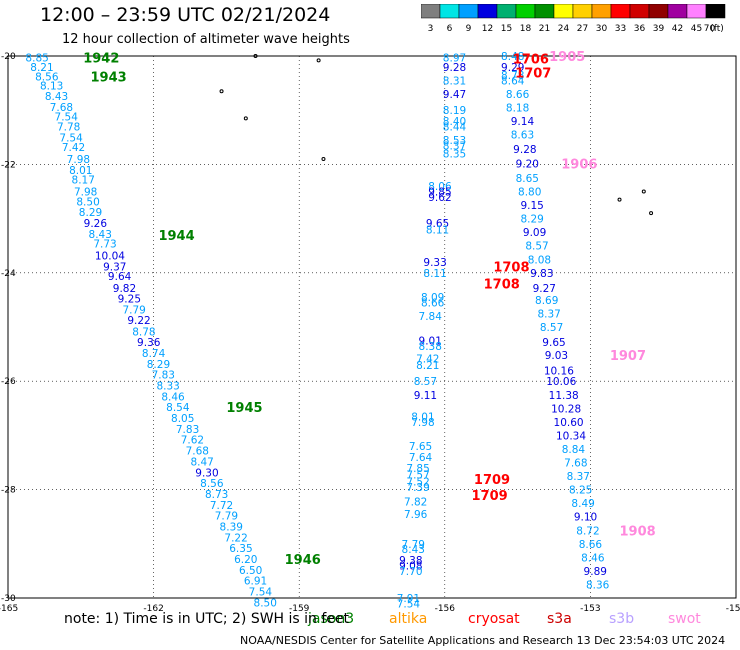 The image size is (740, 650). What do you see at coordinates (450, 29) in the screenshot?
I see `colorbar-label: 6` at bounding box center [450, 29].